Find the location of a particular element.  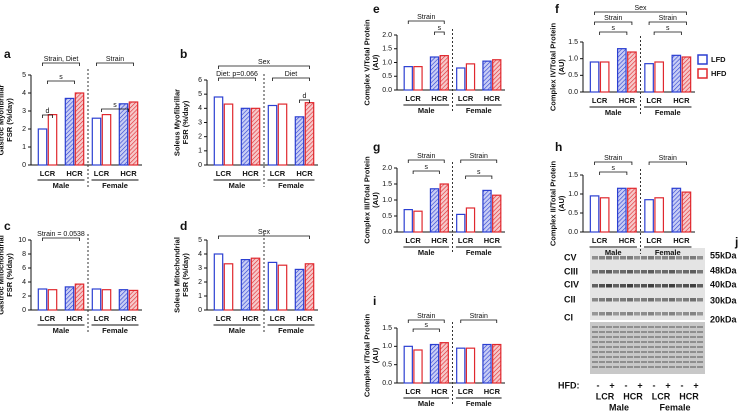

annotation: Strain is located at coordinates (668, 18).